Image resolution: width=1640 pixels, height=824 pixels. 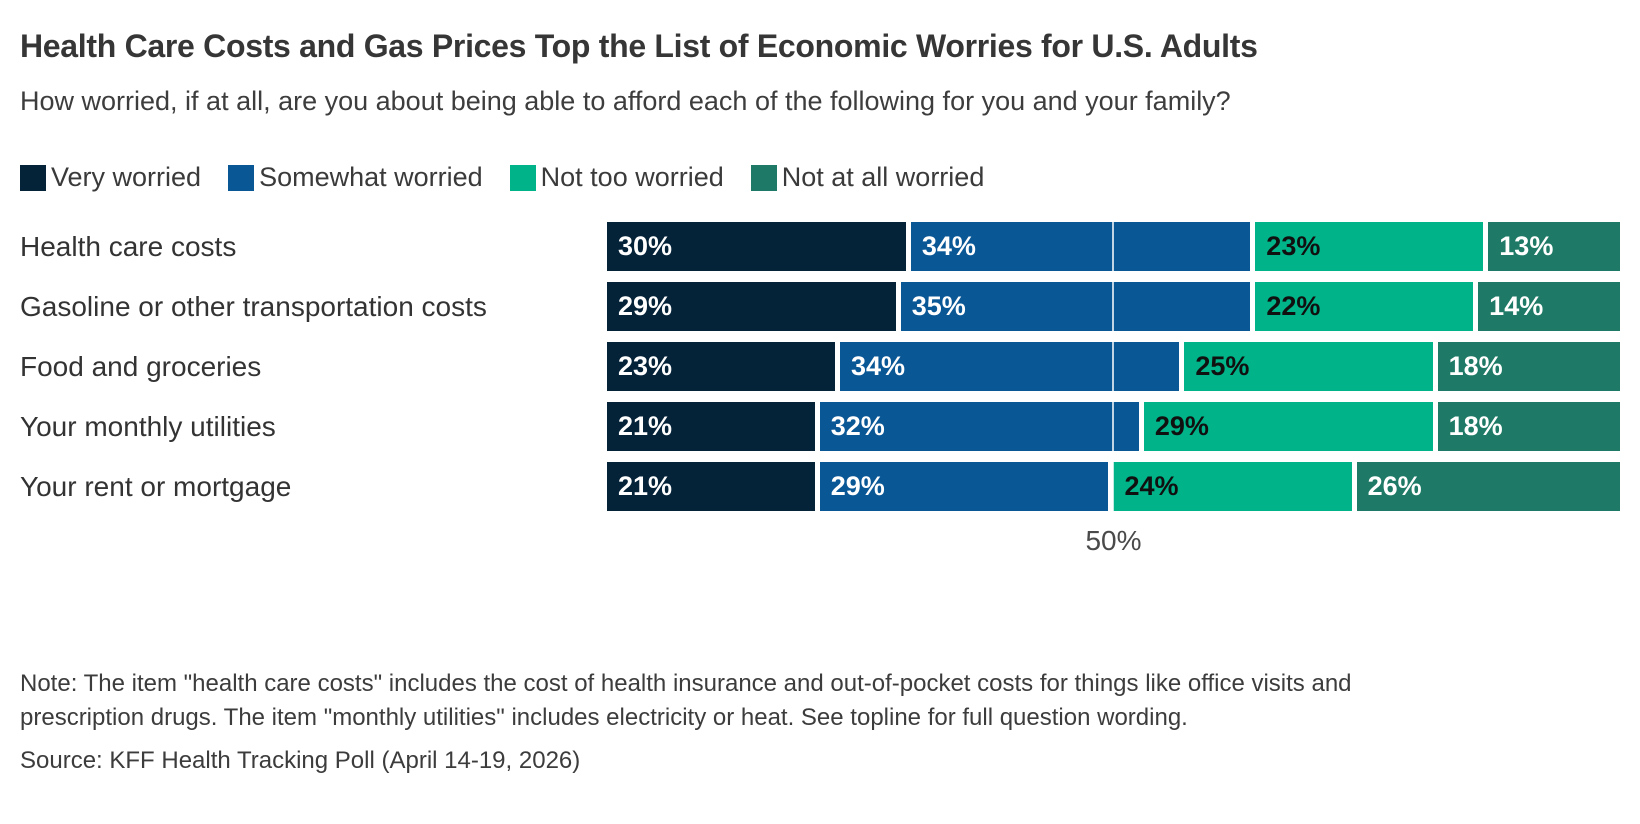 I want to click on bar-segment-value: 14%, so click(x=1516, y=306).